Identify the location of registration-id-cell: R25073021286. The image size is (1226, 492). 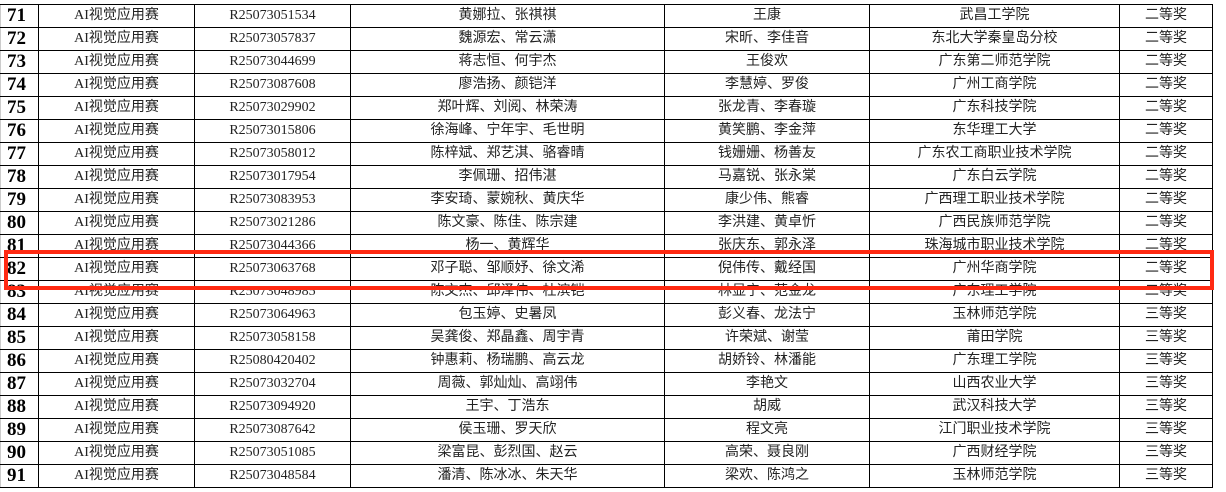
(272, 223).